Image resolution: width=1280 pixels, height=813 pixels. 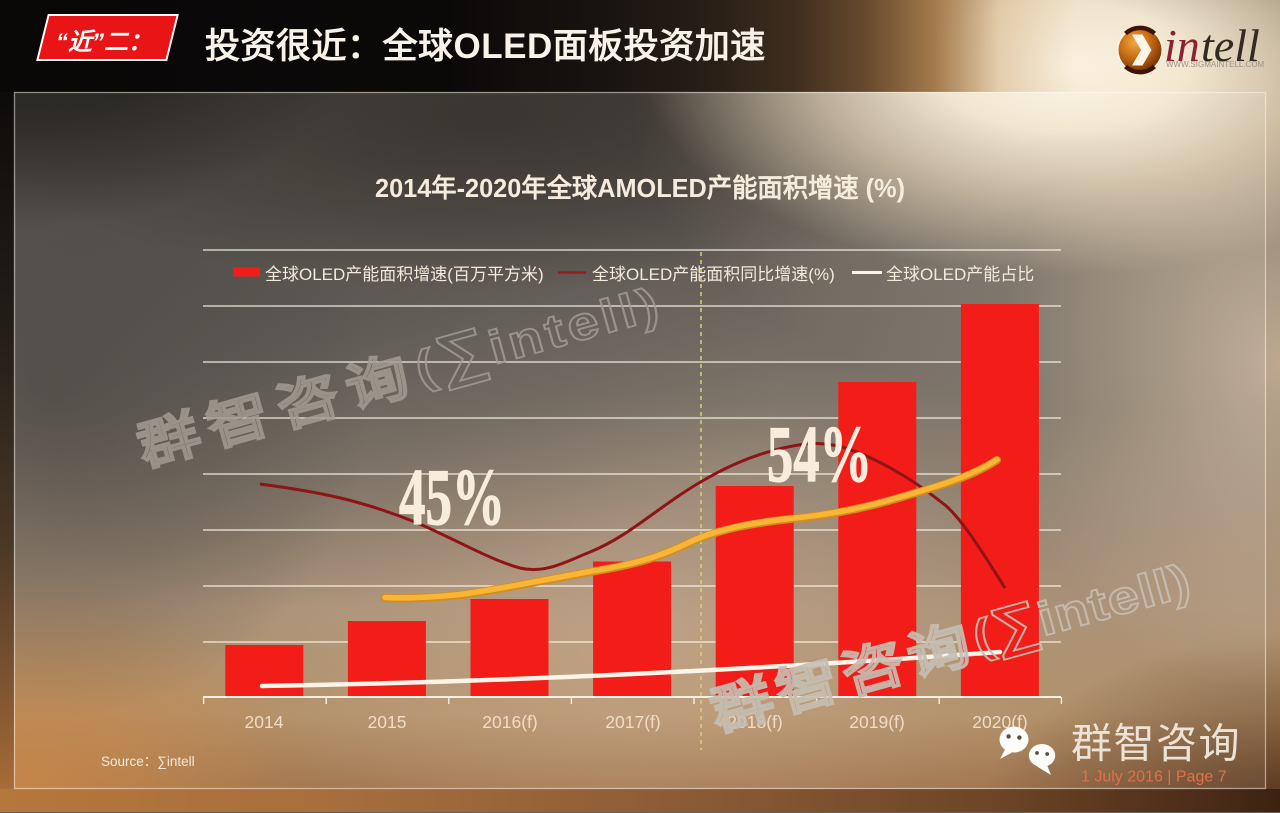 What do you see at coordinates (876, 722) in the screenshot?
I see `svg-text: 2019(f)` at bounding box center [876, 722].